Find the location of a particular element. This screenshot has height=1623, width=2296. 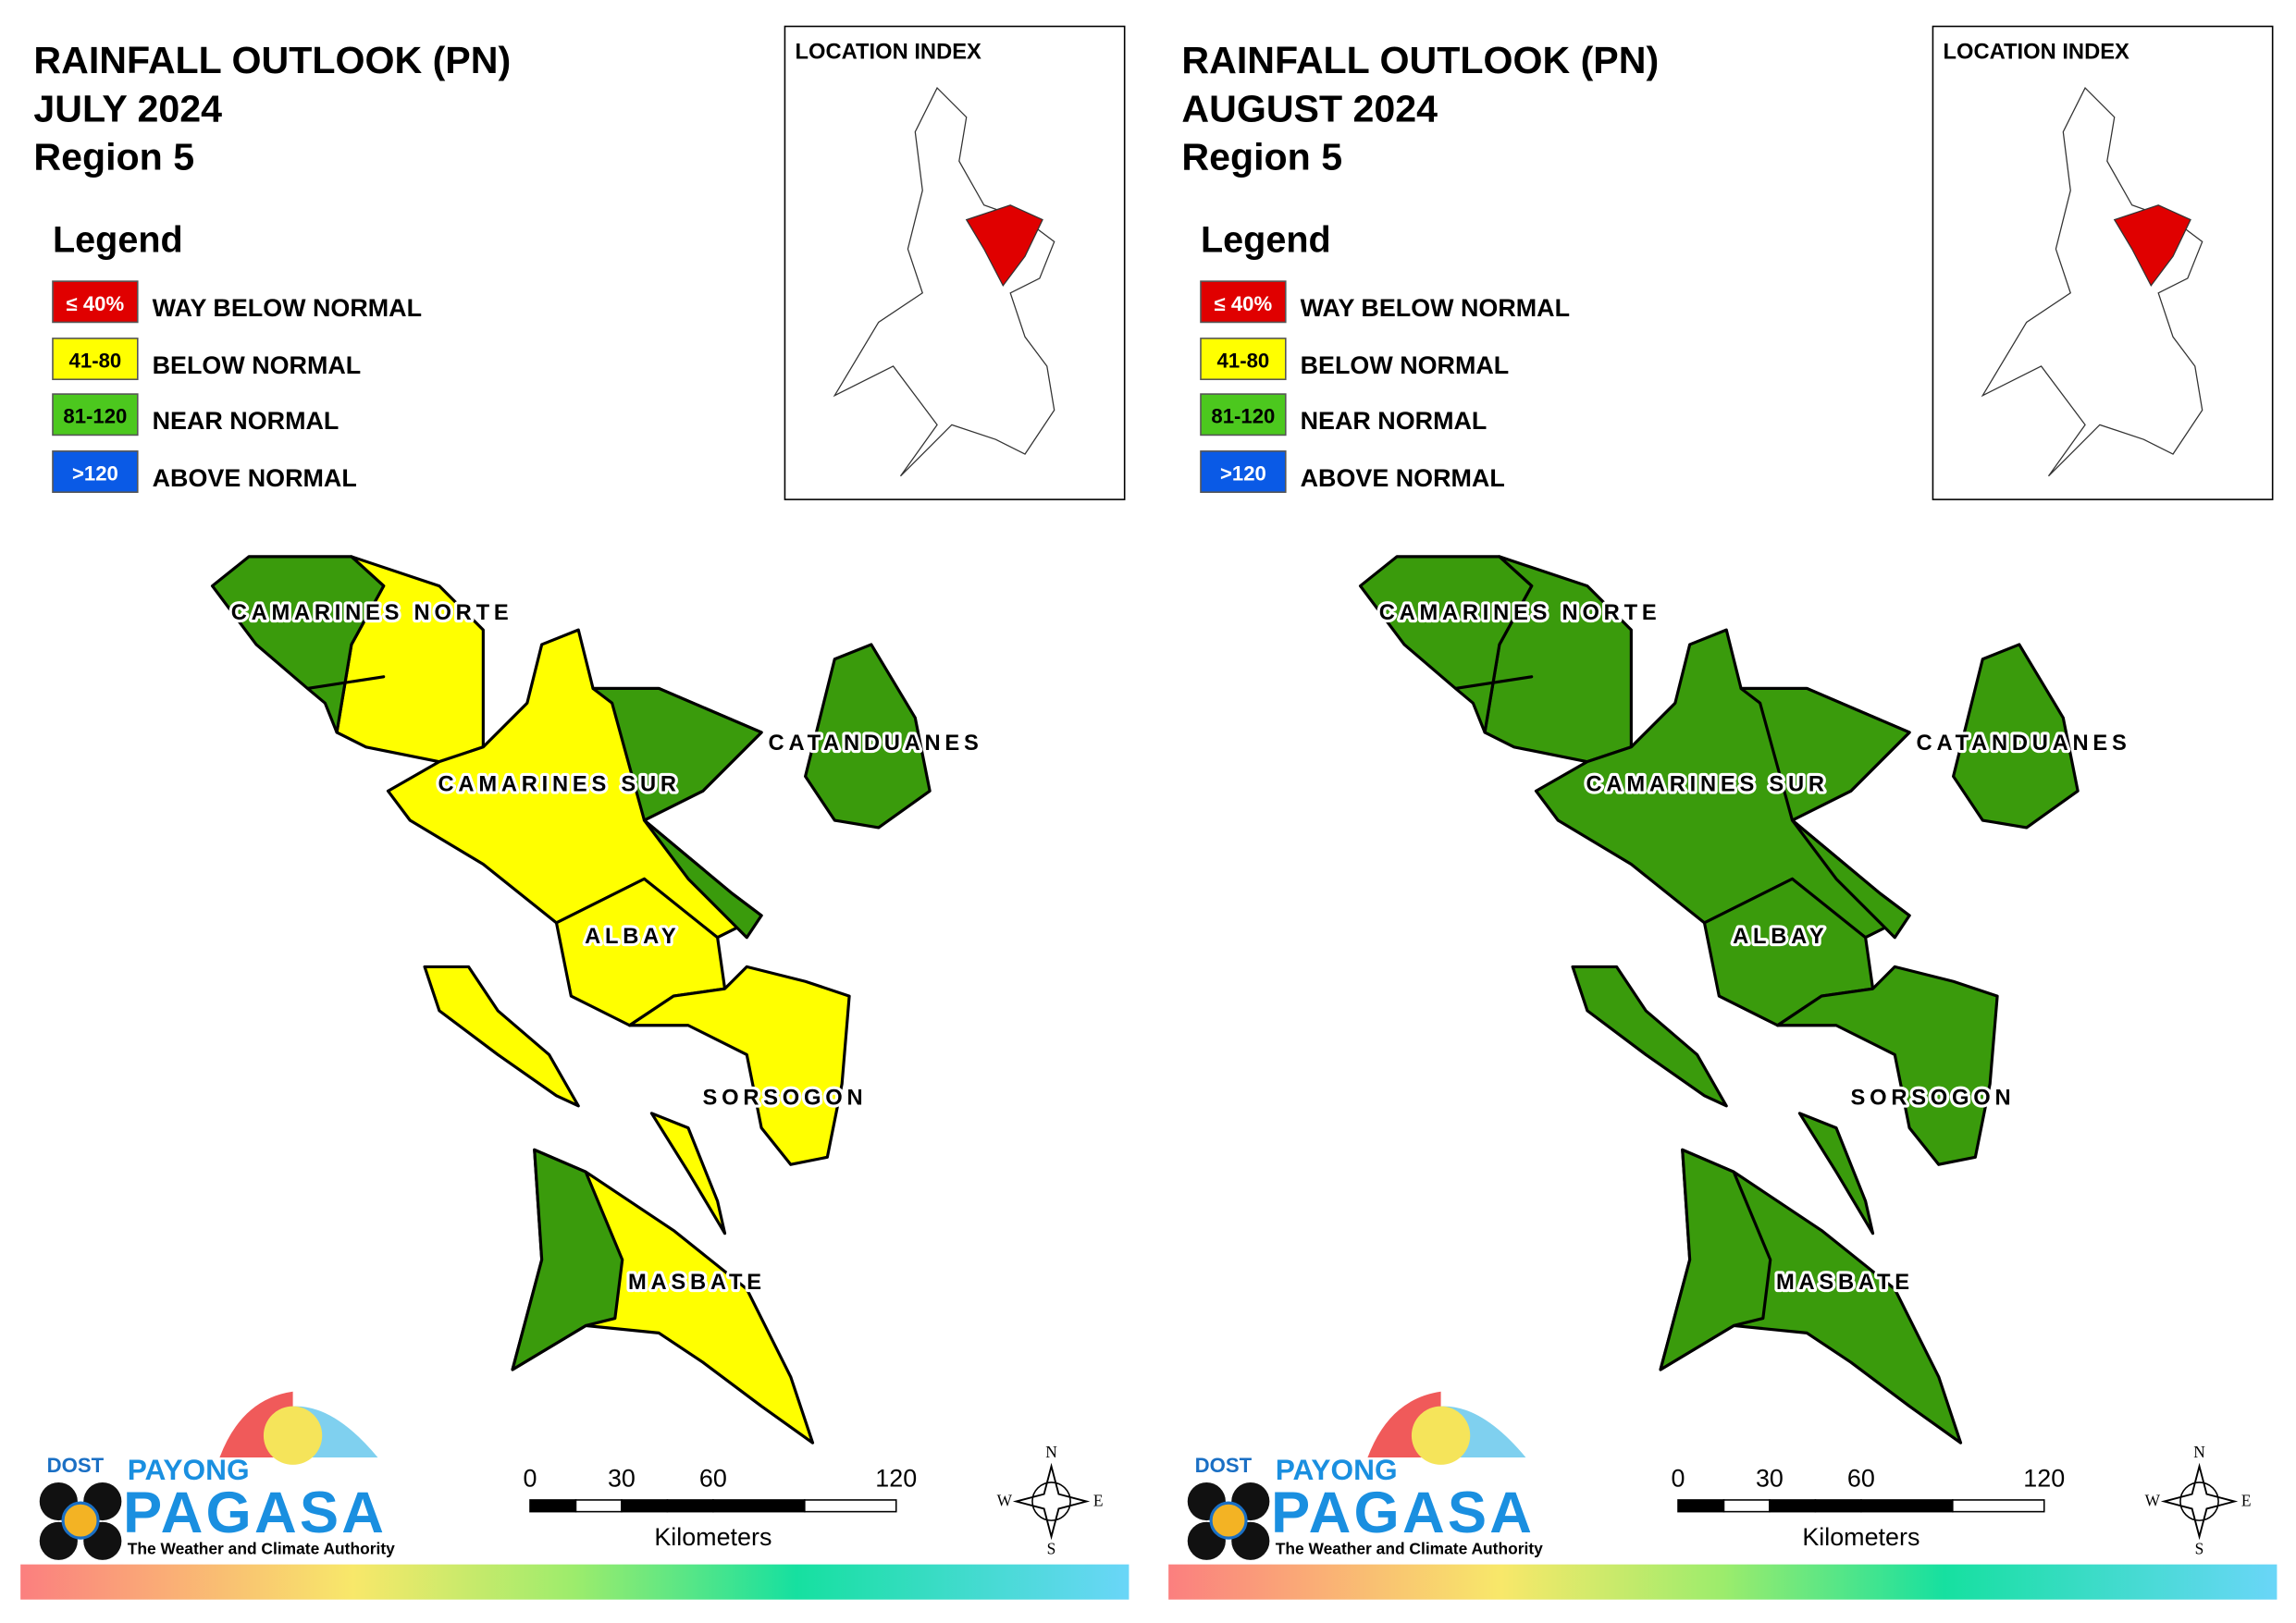

scale-tick-label: 0 is located at coordinates (530, 1479).